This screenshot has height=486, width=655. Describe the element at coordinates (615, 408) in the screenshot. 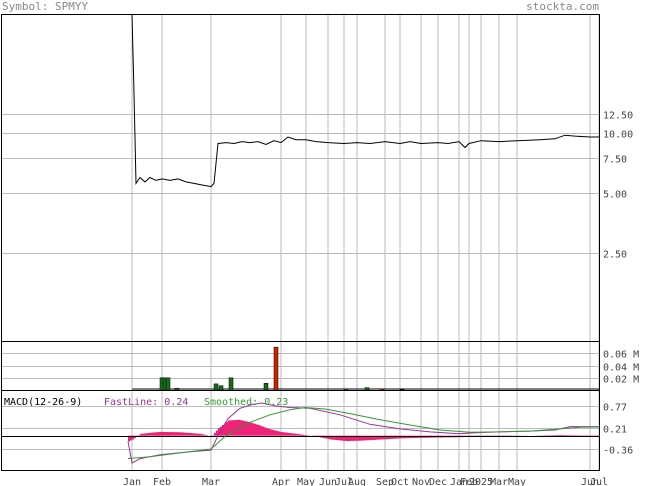

I see `macd-tick-label: 0.77` at that location.